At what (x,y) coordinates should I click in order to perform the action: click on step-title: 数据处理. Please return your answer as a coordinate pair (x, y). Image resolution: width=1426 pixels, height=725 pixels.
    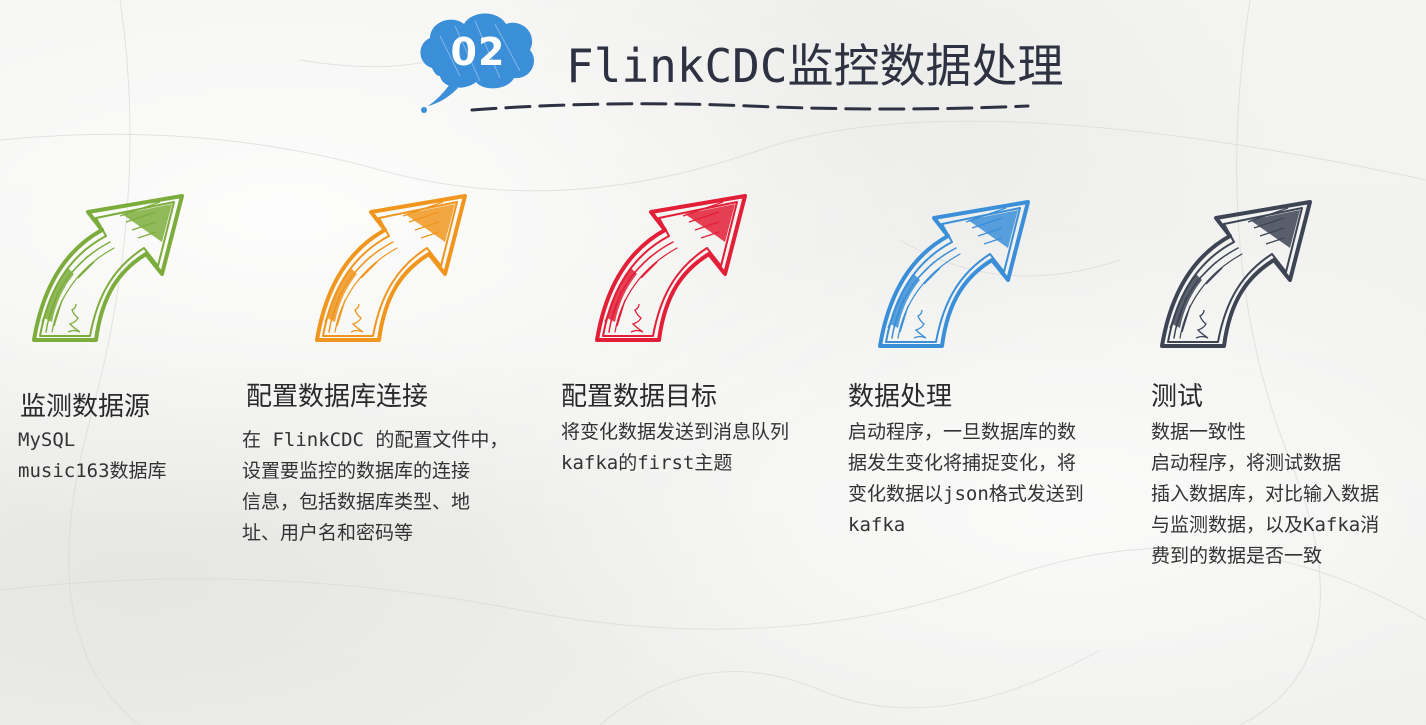
    Looking at the image, I should click on (900, 397).